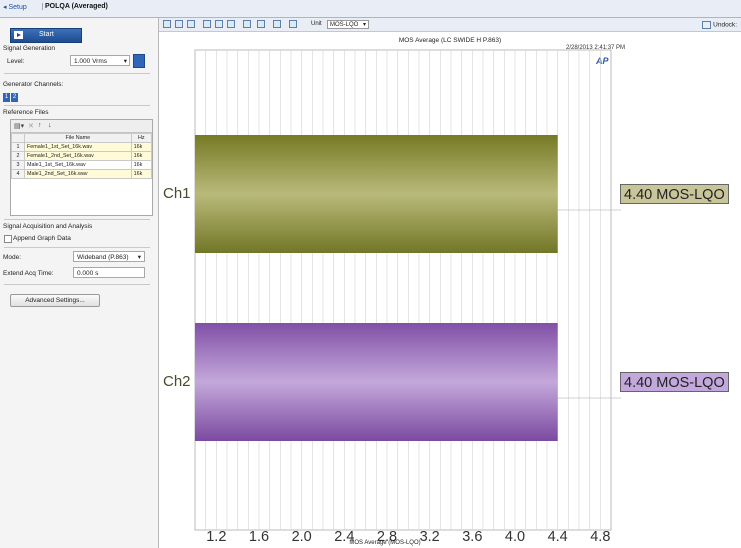 The image size is (741, 548). Describe the element at coordinates (596, 48) in the screenshot. I see `chart-timestamp: 2/28/2013 2:41:37 PM` at that location.